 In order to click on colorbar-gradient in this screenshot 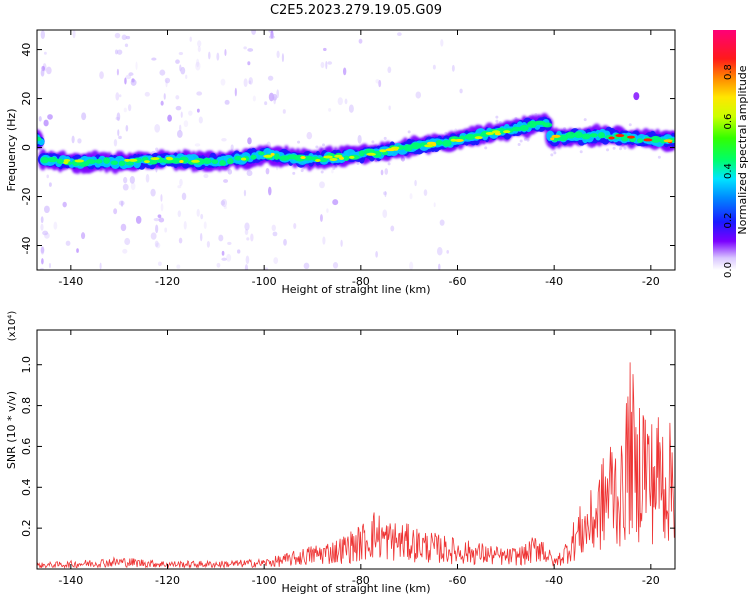, I will do `click(724, 150)`.